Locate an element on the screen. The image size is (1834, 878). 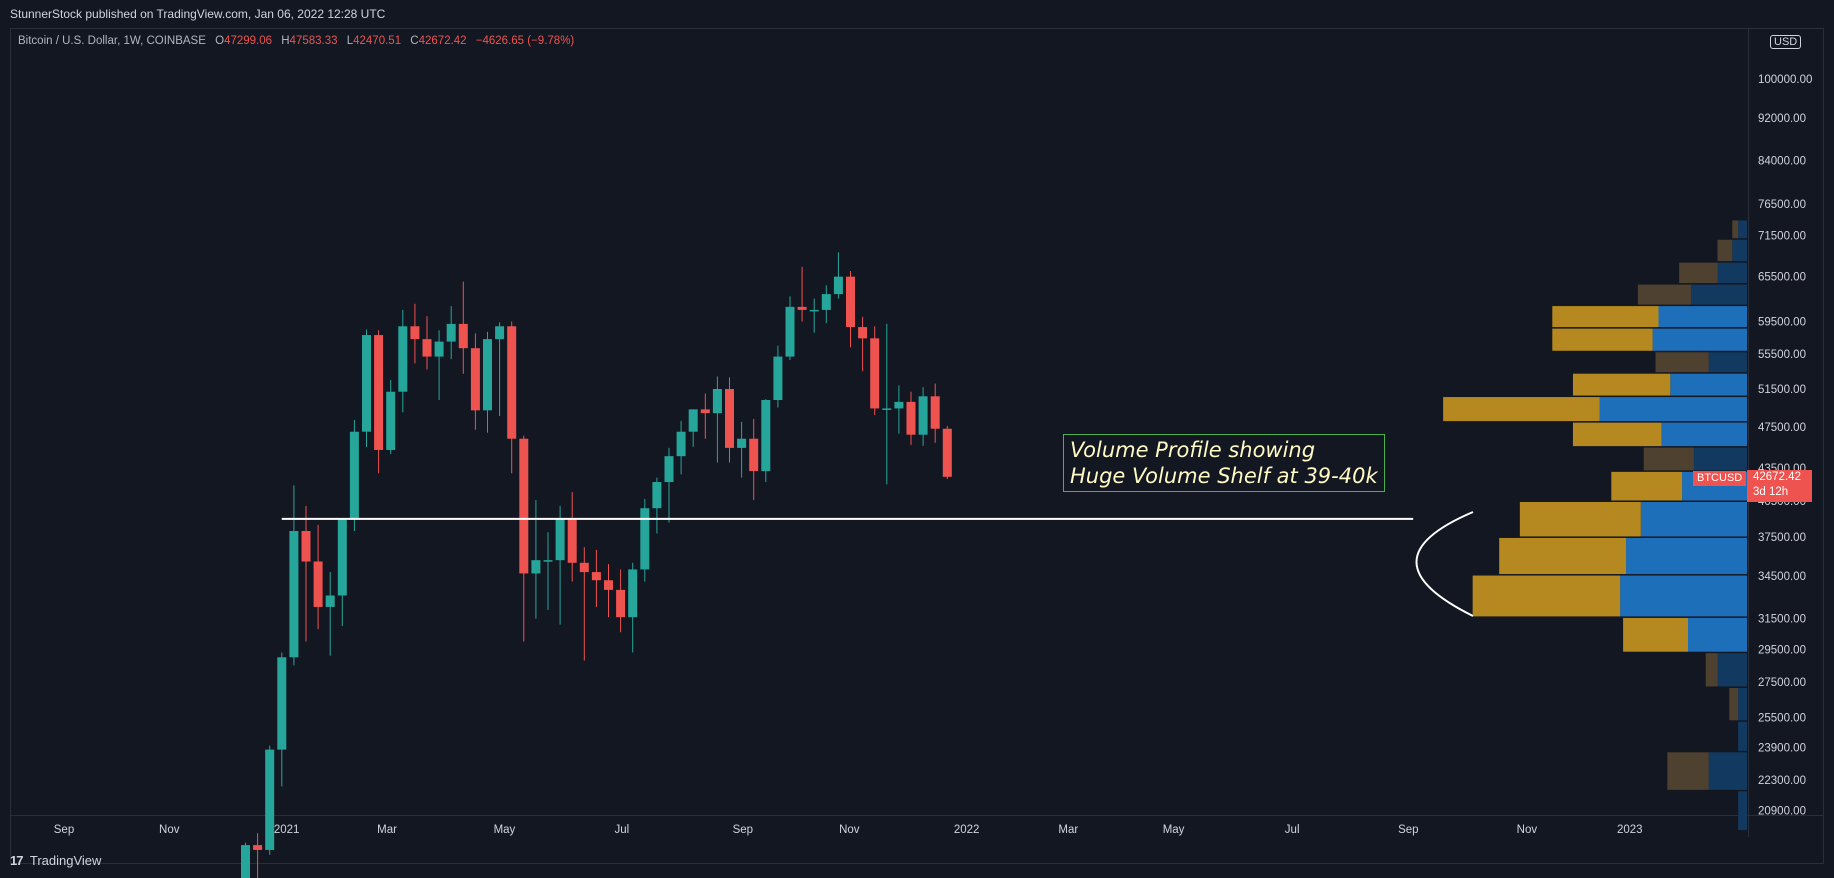
volume-profile is located at coordinates (1595, 525).